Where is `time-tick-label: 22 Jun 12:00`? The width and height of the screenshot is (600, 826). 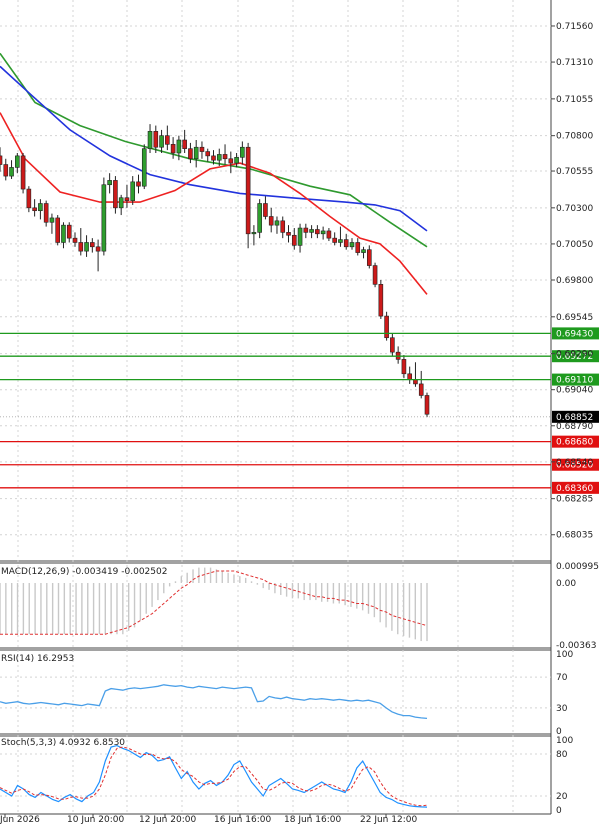 time-tick-label: 22 Jun 12:00 is located at coordinates (388, 820).